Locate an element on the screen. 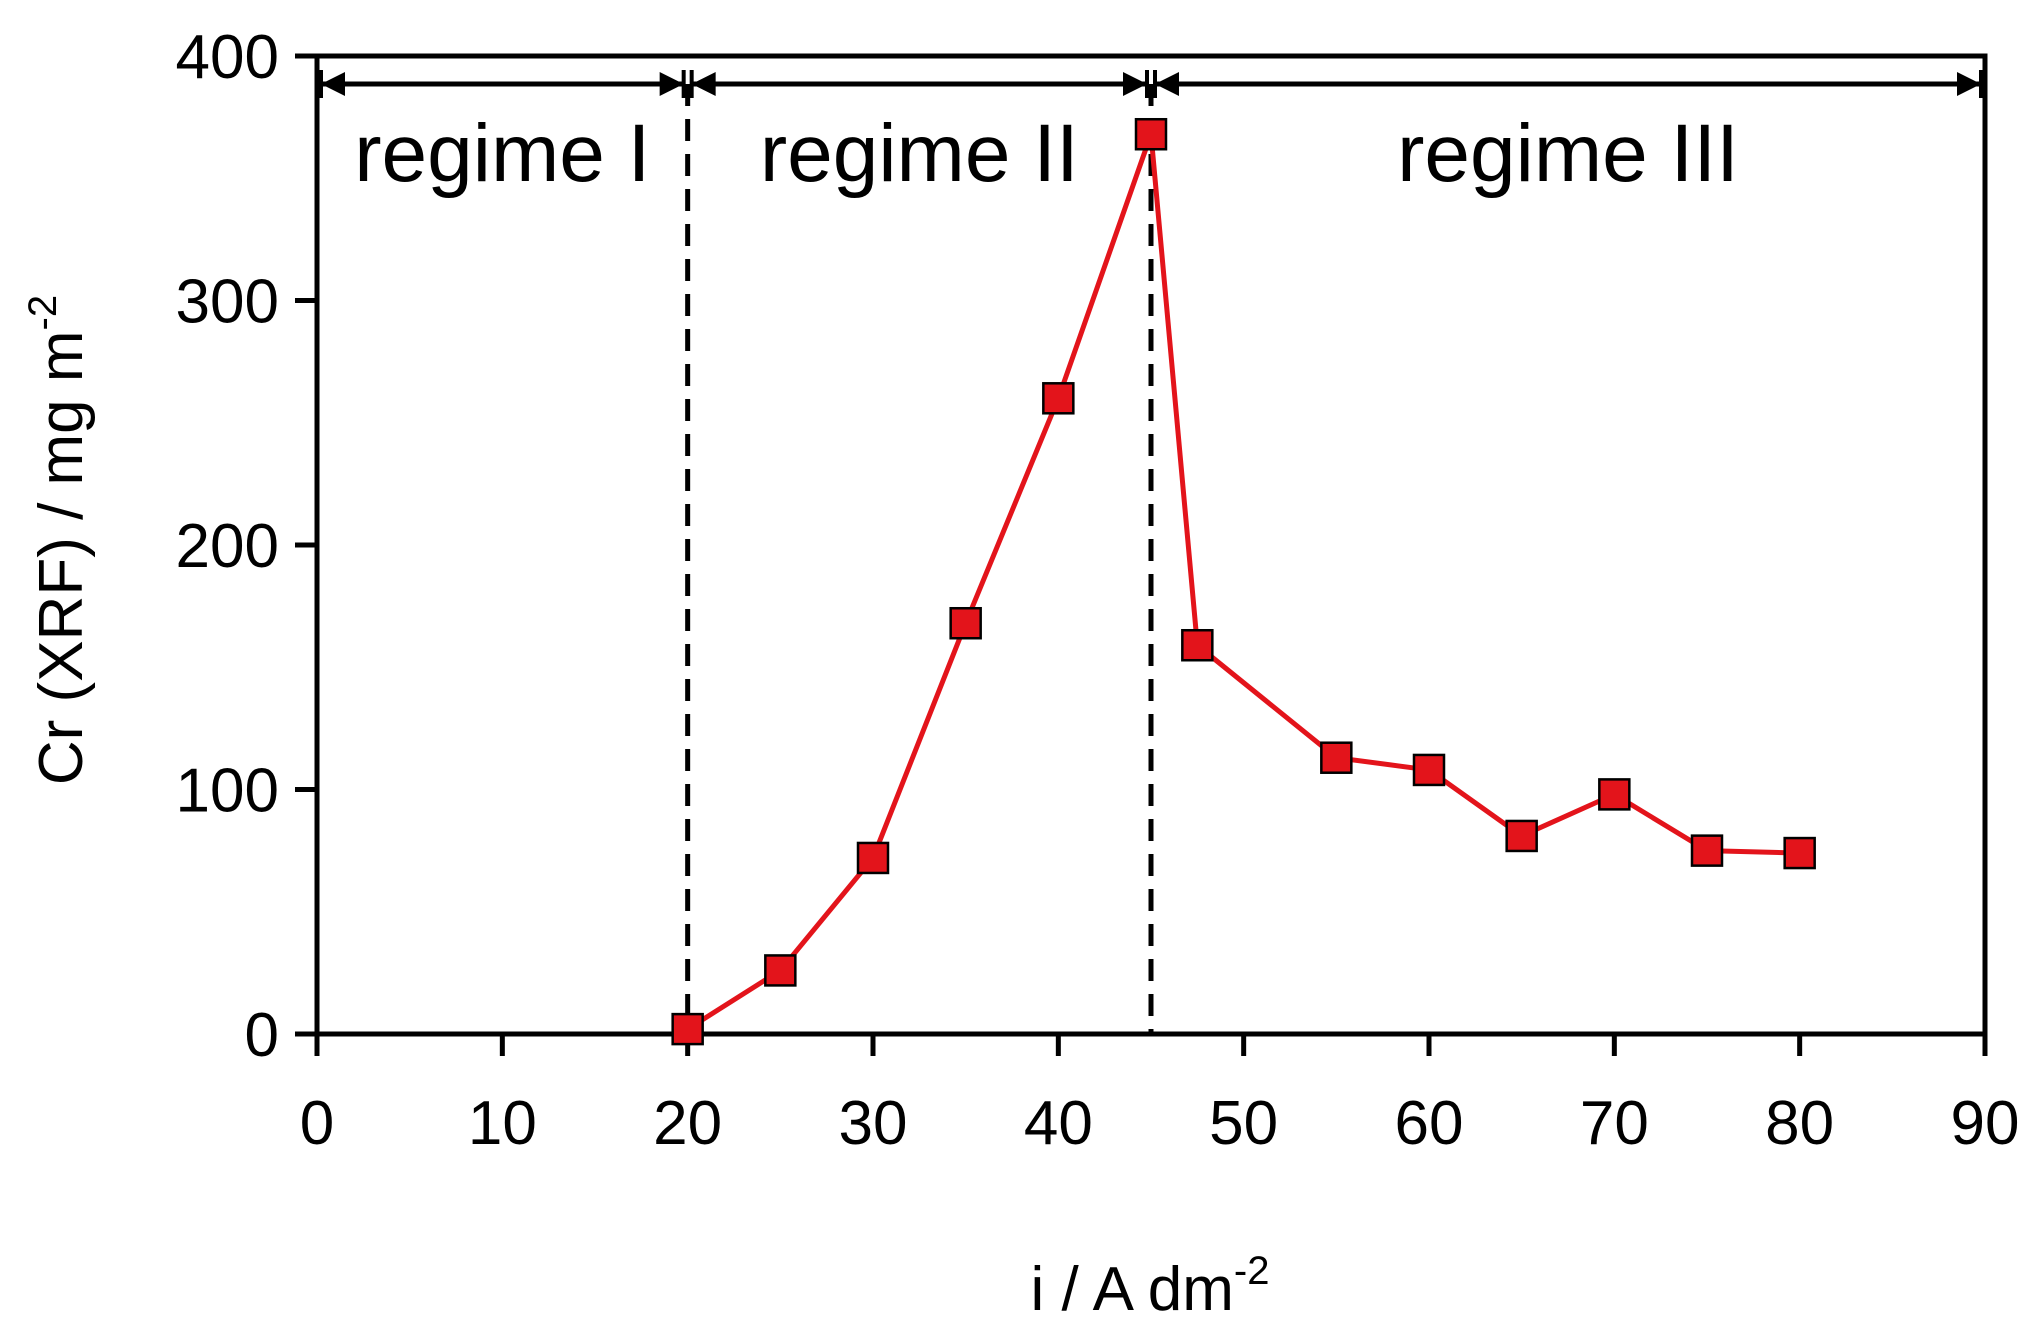 This screenshot has height=1327, width=2044. y-tick-label: 100 is located at coordinates (227, 791).